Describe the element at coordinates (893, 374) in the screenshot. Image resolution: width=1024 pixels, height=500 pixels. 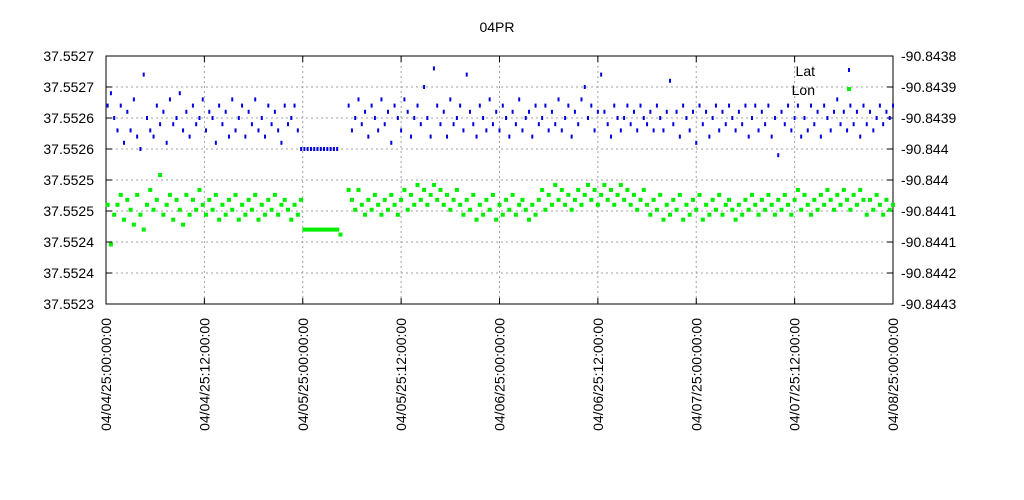
I see `x-tick-label: 04/08/25:00:00:00` at that location.